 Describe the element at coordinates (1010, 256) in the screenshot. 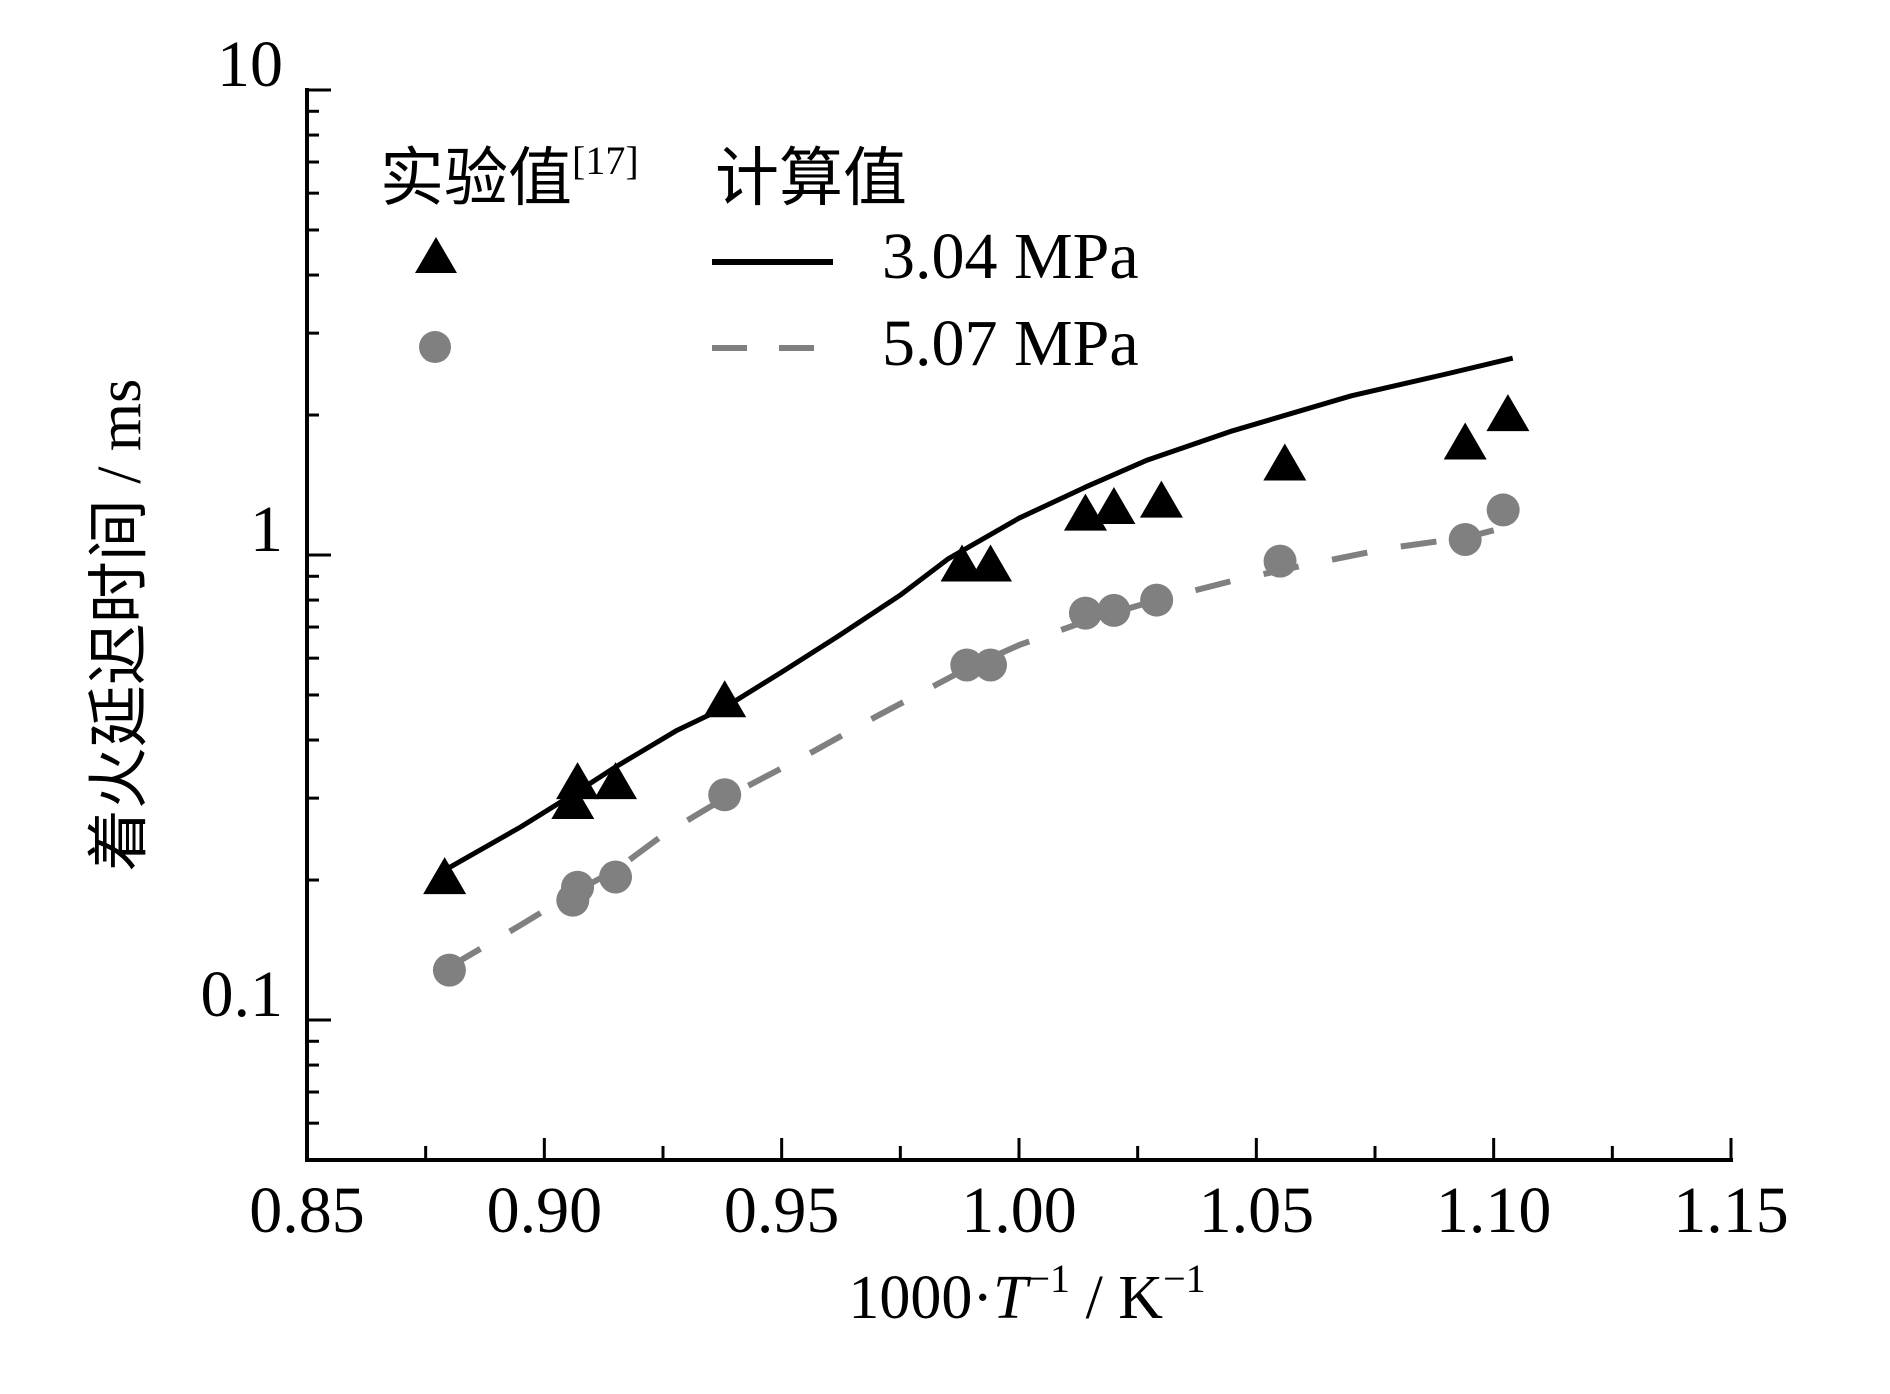

I see `legend-entry-3-04: 3.04 MPa` at that location.